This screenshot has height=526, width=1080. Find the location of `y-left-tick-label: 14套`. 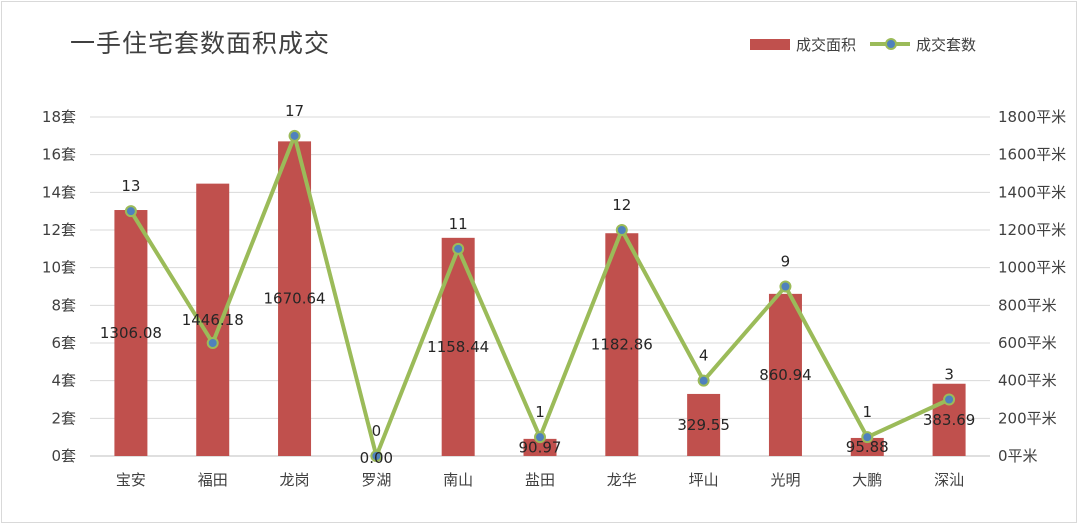

y-left-tick-label: 14套 is located at coordinates (59, 192).